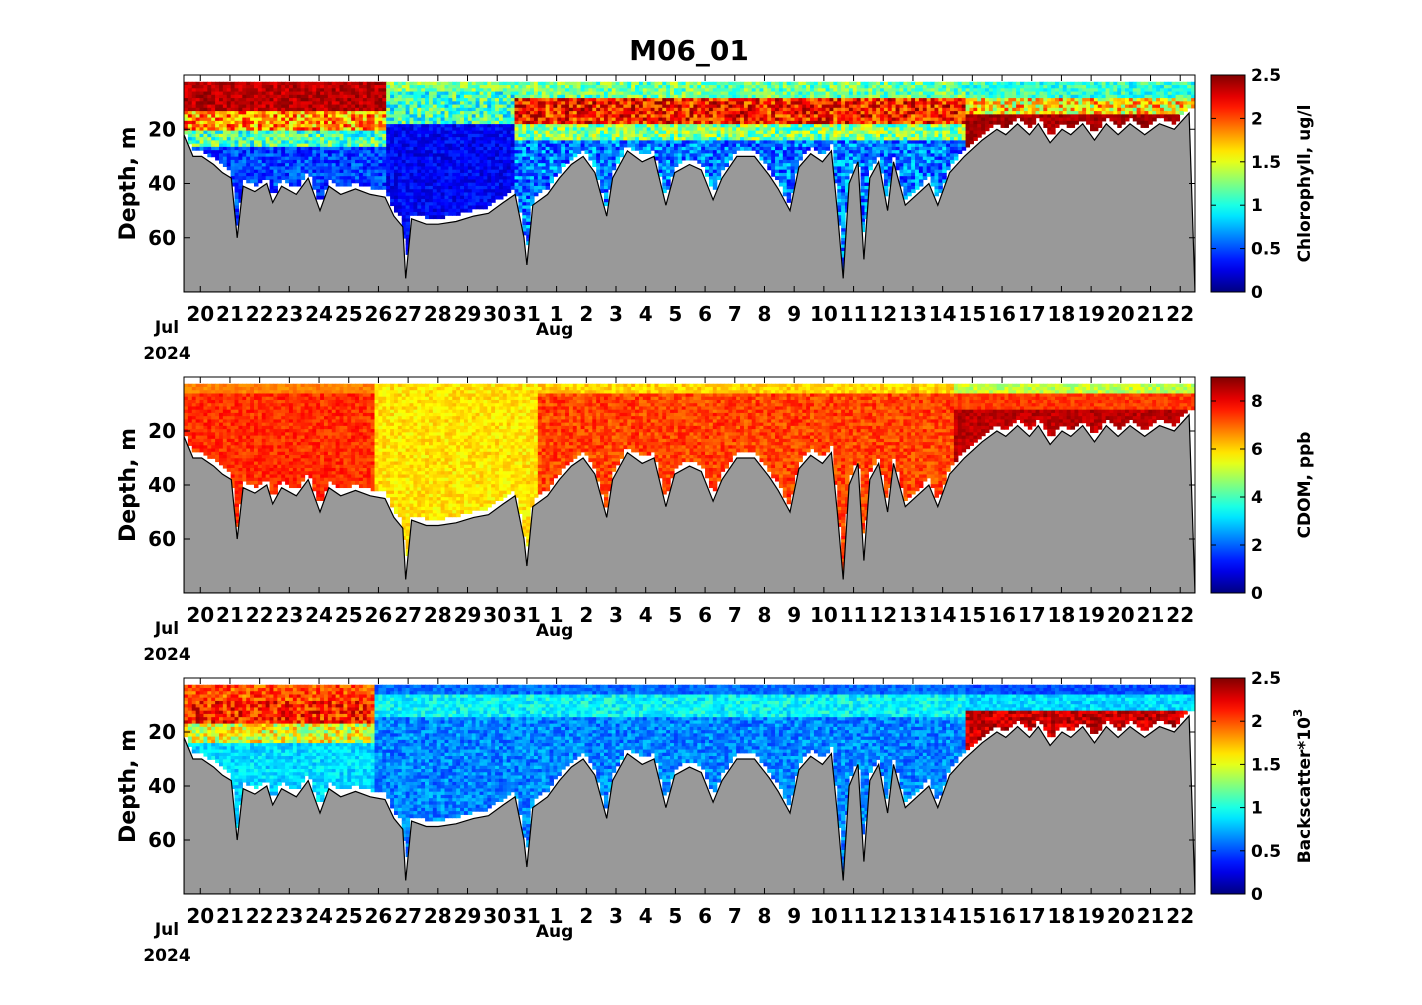 The width and height of the screenshot is (1422, 1005). Describe the element at coordinates (1257, 402) in the screenshot. I see `colorbar-tick-label: 8` at that location.